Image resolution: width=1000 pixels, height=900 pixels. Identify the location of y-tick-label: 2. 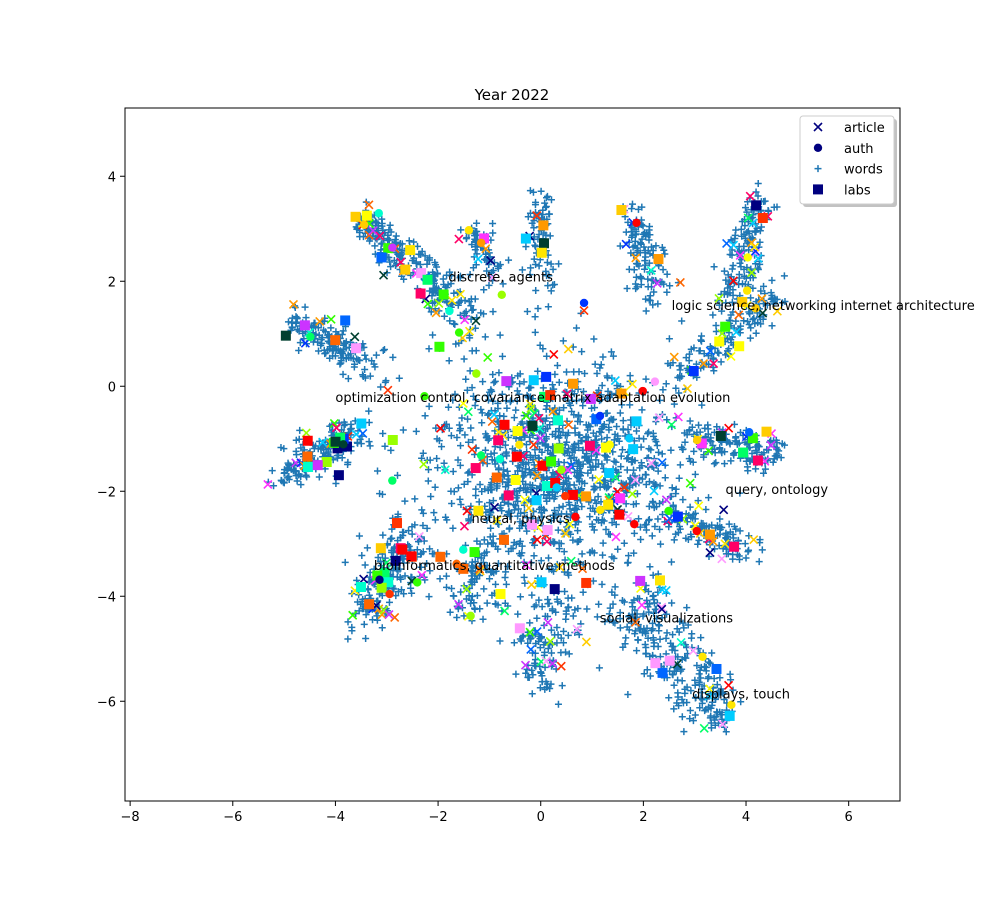
(112, 282).